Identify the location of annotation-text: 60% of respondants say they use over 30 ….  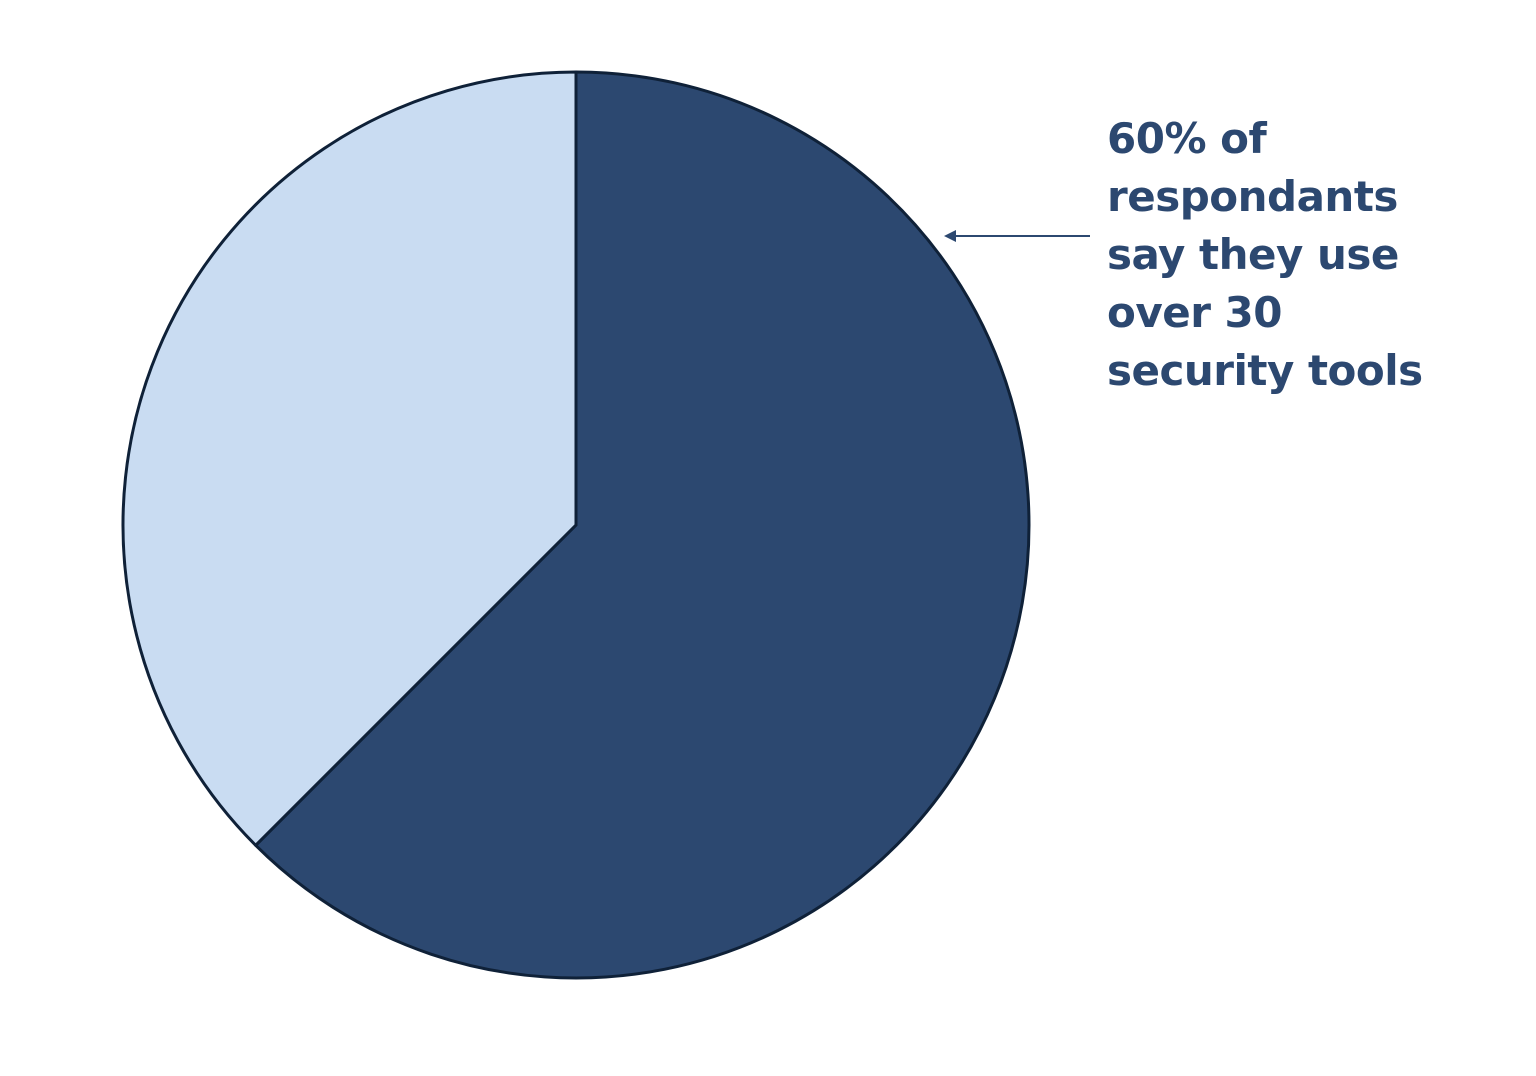
(1317, 255).